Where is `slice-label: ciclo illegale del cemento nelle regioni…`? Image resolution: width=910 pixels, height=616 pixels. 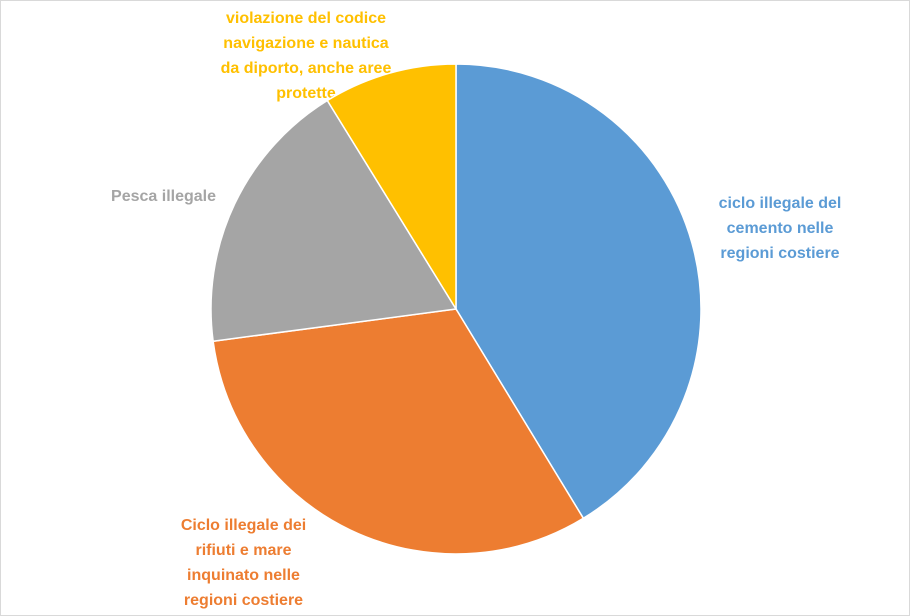
slice-label: ciclo illegale del cemento nelle regioni… is located at coordinates (780, 228).